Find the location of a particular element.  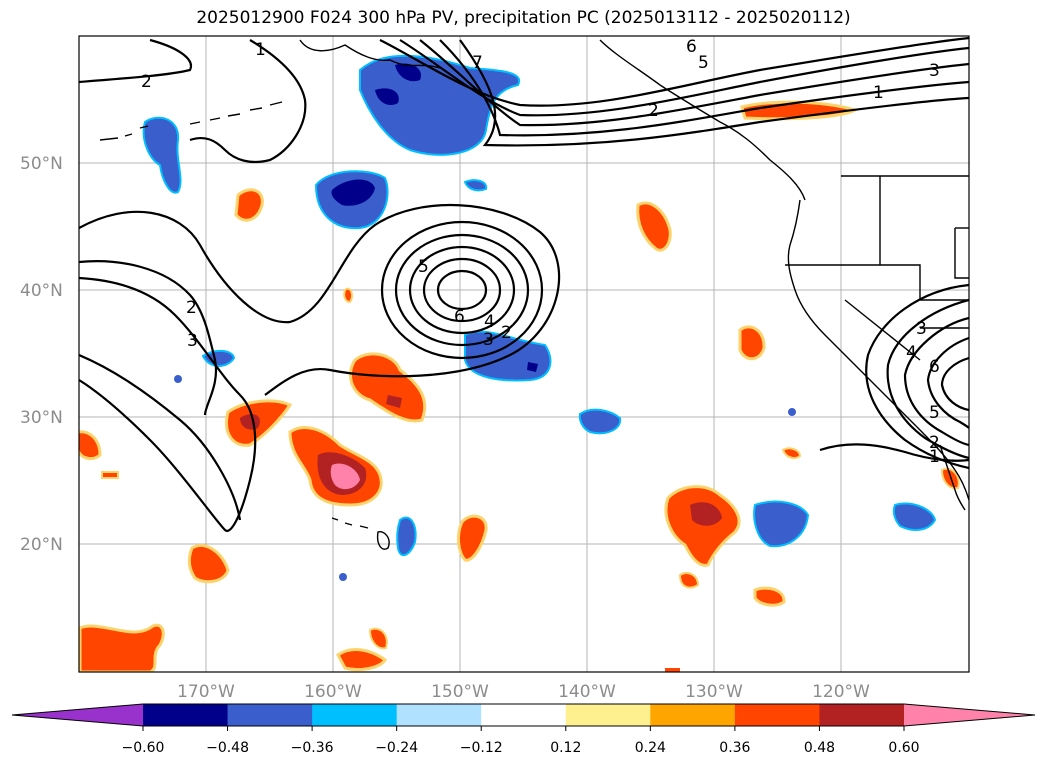

contour-label: 7 is located at coordinates (477, 63).